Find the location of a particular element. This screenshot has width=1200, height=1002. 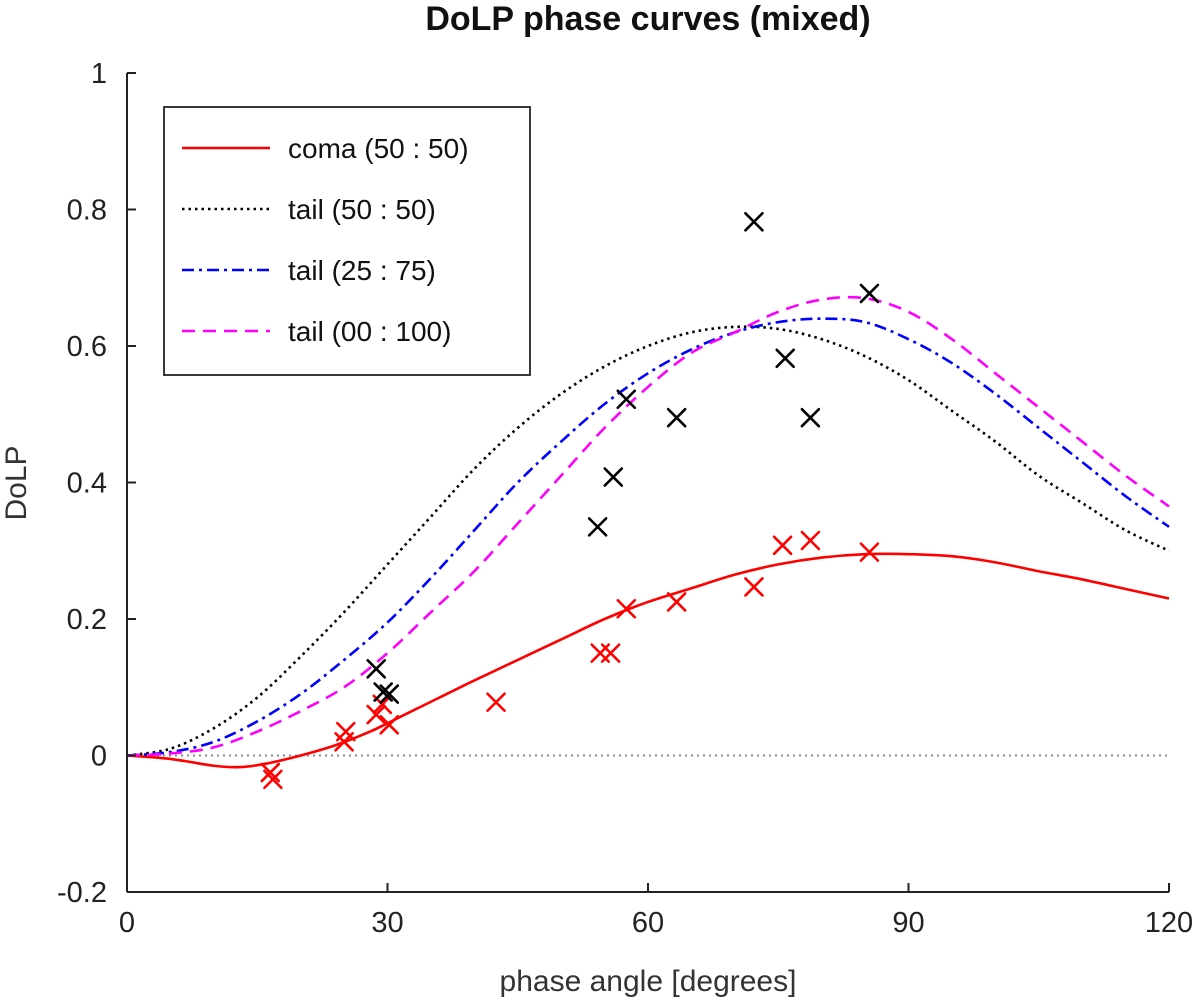

legend-label-2: tail (25 : 75) is located at coordinates (362, 270).